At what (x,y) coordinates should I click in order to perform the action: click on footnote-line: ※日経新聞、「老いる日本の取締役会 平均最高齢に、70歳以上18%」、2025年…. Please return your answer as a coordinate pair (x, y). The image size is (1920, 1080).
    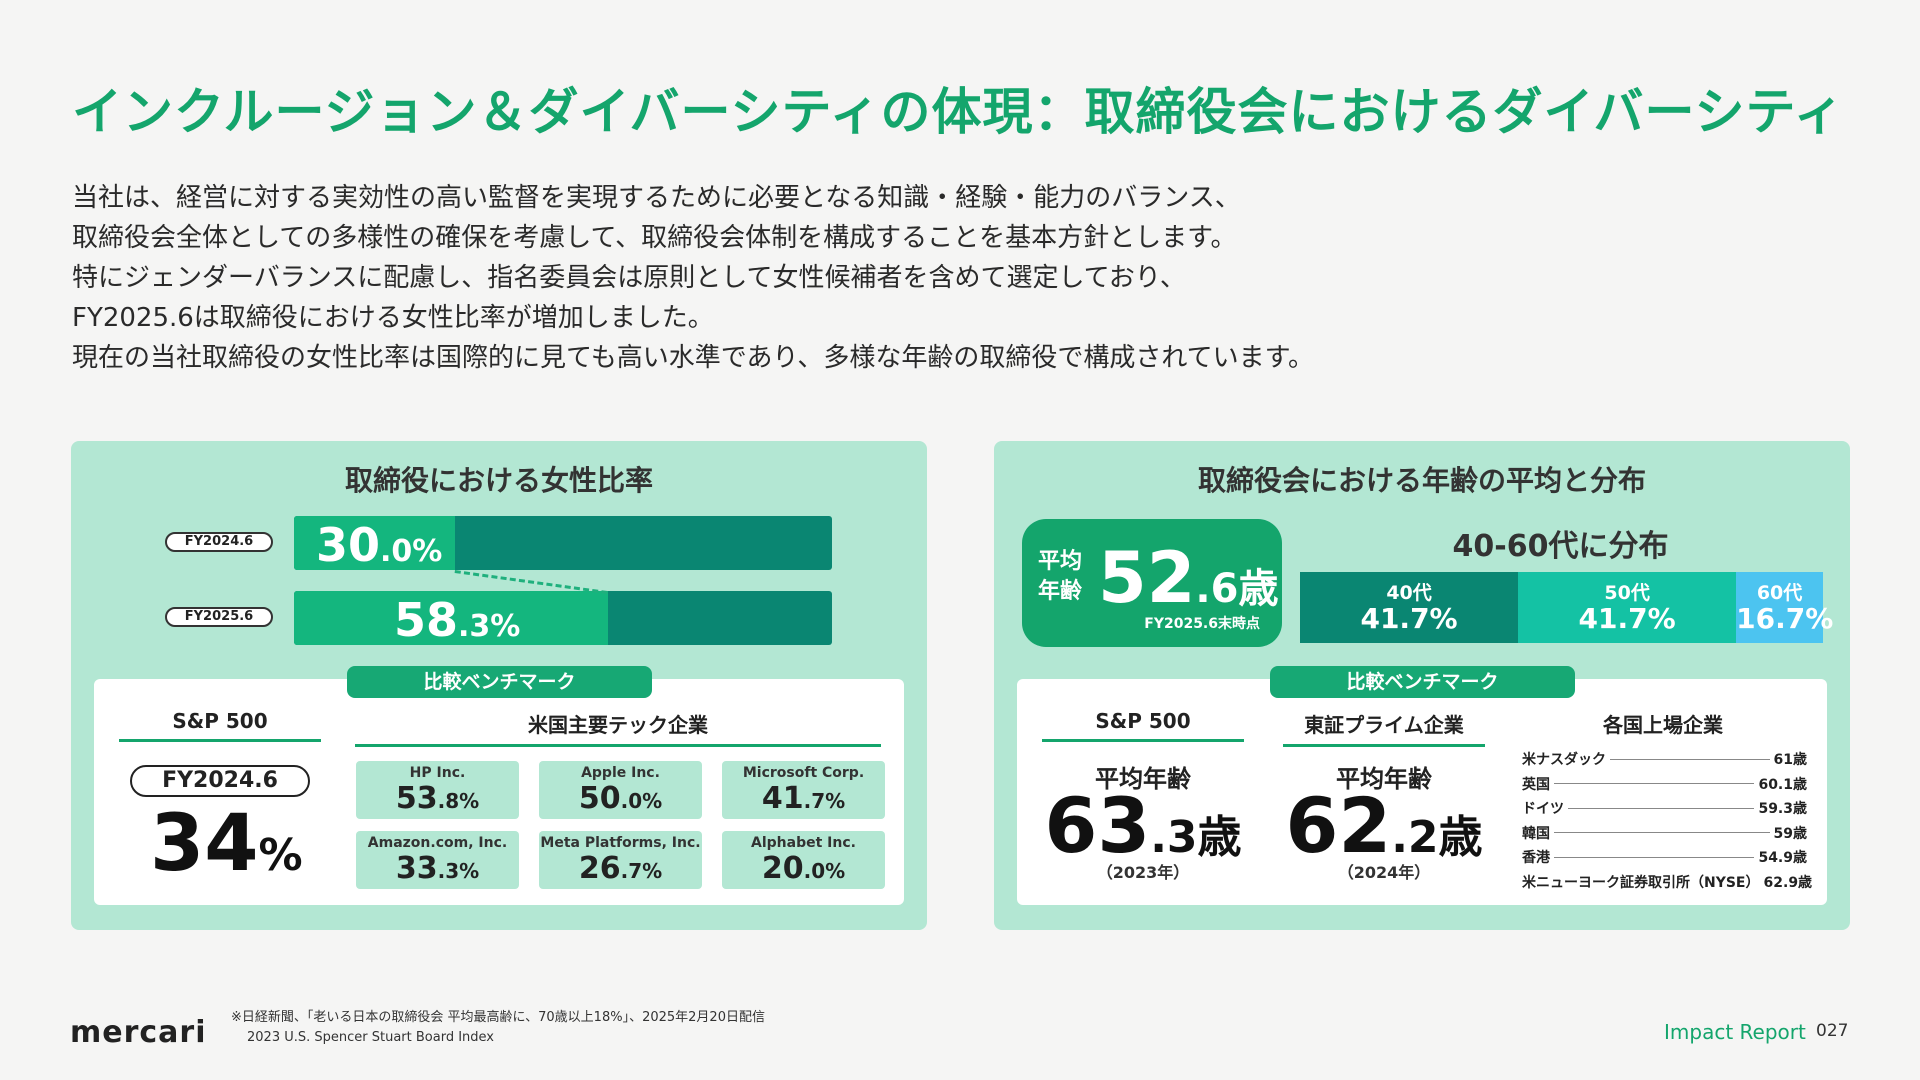
    Looking at the image, I should click on (498, 1017).